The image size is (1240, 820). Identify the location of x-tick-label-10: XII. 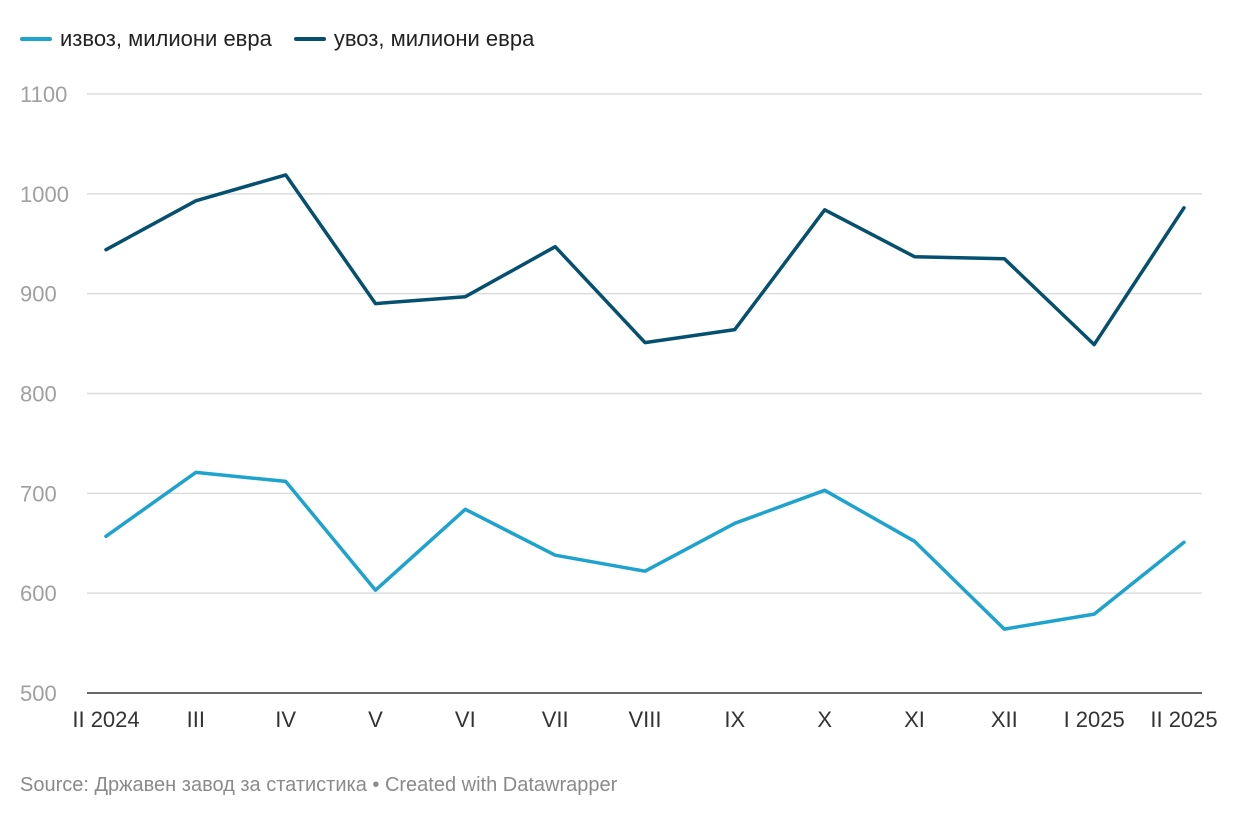
(1004, 719).